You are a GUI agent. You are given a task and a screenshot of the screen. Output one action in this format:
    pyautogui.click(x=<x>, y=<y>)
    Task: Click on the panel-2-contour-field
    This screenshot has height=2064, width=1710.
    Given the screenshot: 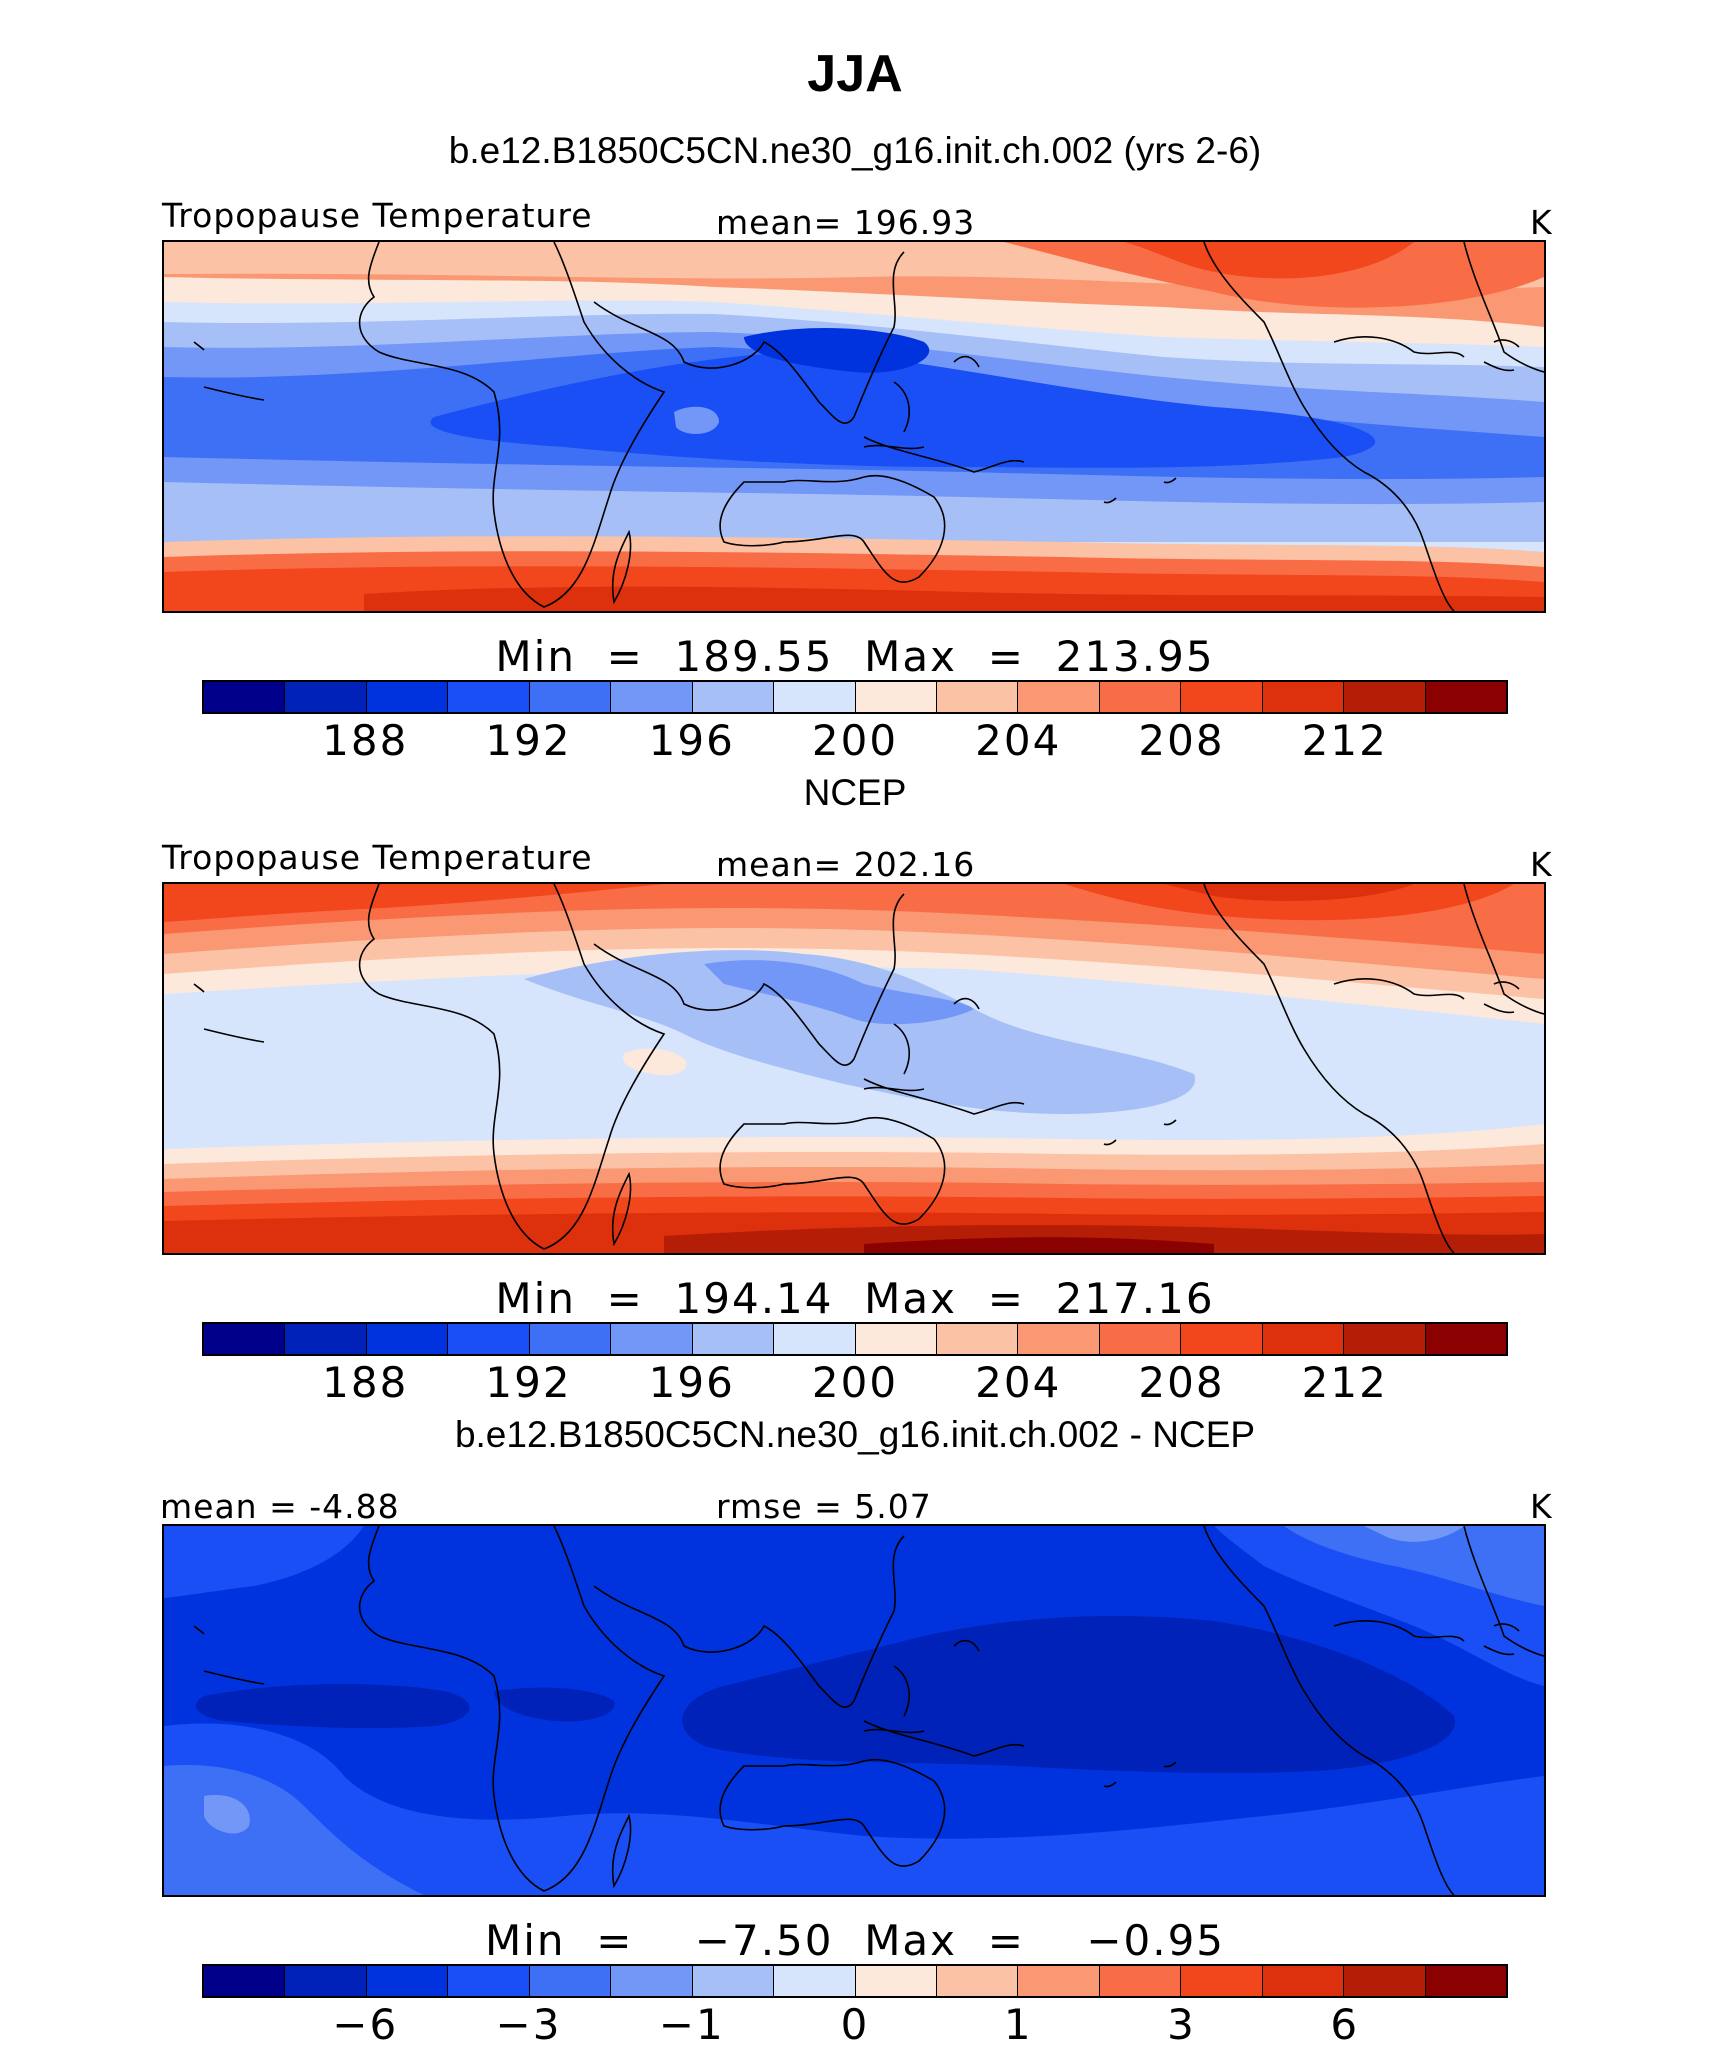 What is the action you would take?
    pyautogui.click(x=854, y=1068)
    